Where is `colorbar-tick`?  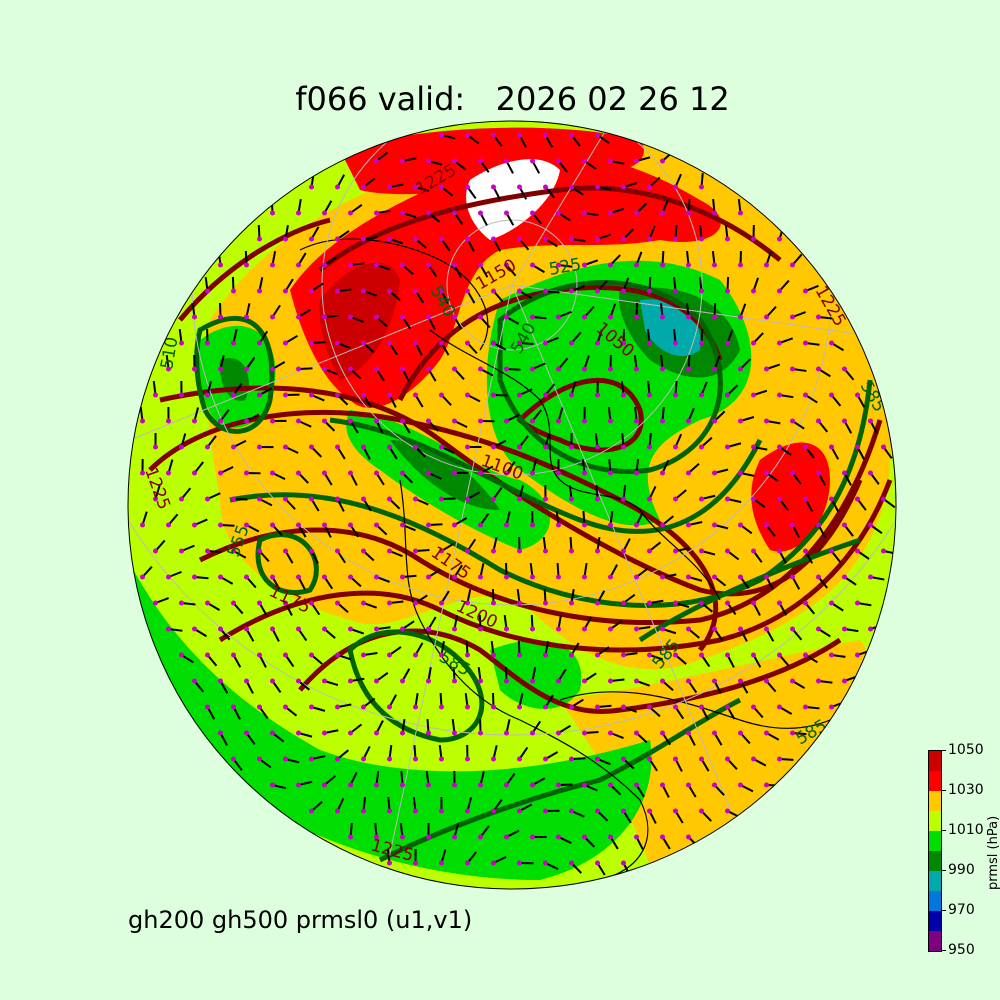
colorbar-tick is located at coordinates (943, 750).